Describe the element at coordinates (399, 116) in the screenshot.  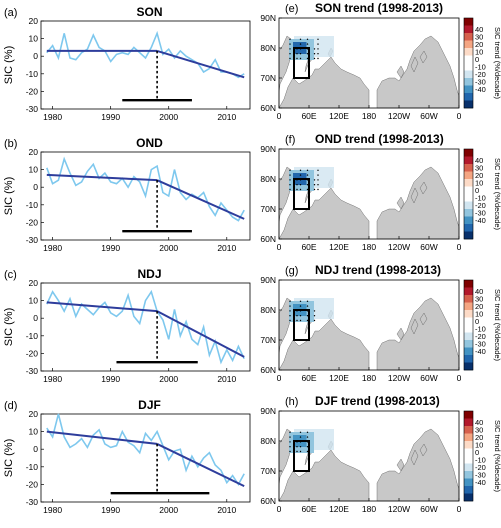
I see `lon-tick-label: 120W` at that location.